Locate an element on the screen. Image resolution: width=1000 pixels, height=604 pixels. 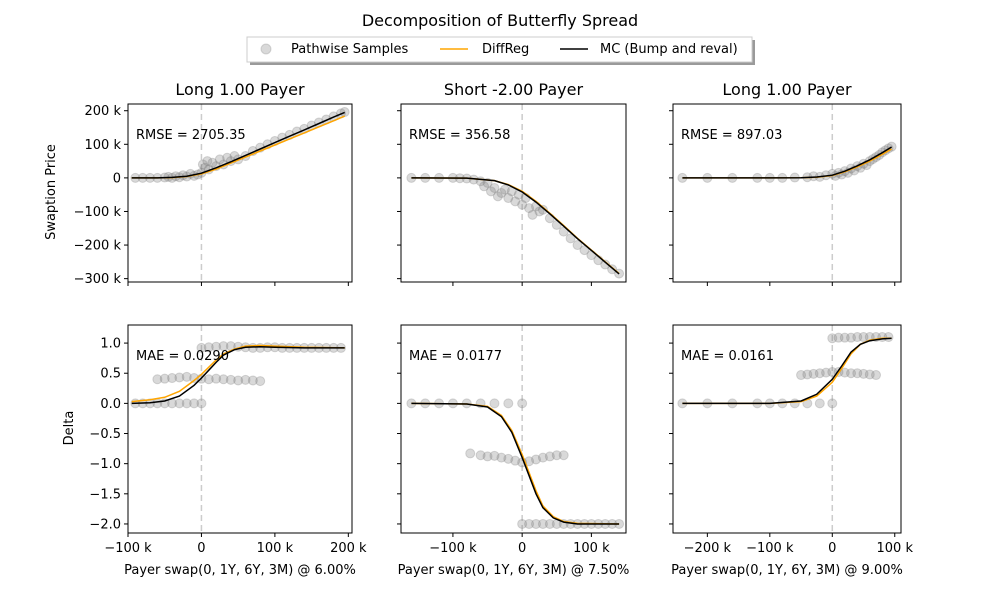
x-tick-label: 100 k is located at coordinates (591, 548).